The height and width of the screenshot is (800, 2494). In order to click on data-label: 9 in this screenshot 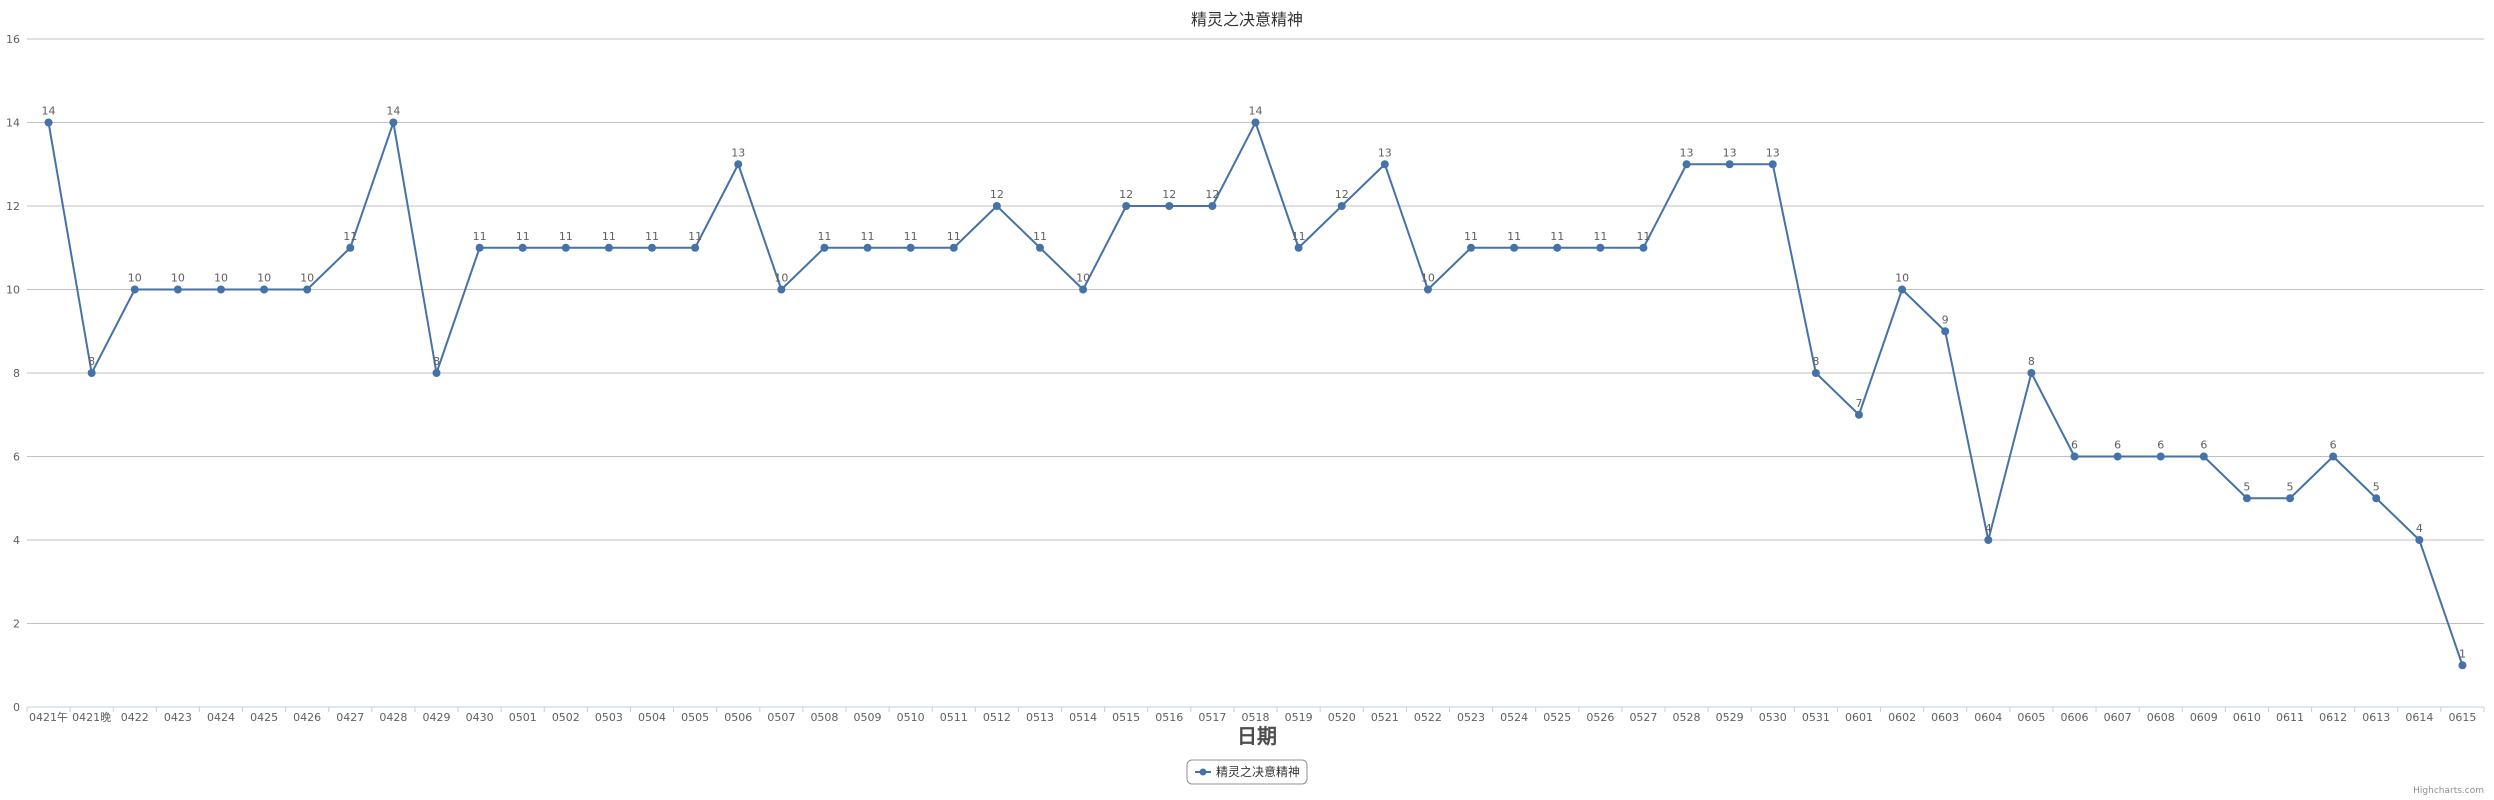, I will do `click(1945, 319)`.